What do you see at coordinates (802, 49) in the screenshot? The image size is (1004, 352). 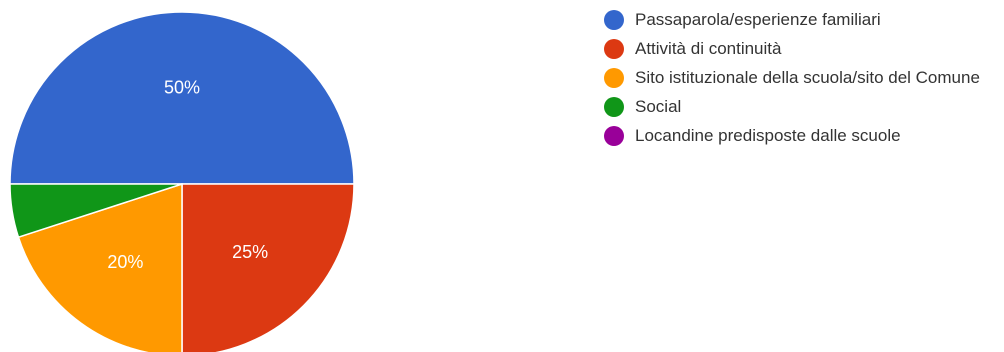 I see `legend-item-2: Attività di continuità` at bounding box center [802, 49].